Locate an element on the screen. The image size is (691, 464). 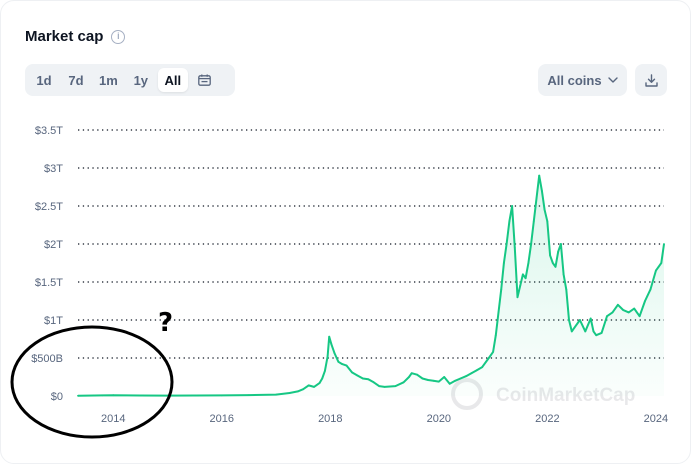
download-icon is located at coordinates (651, 80).